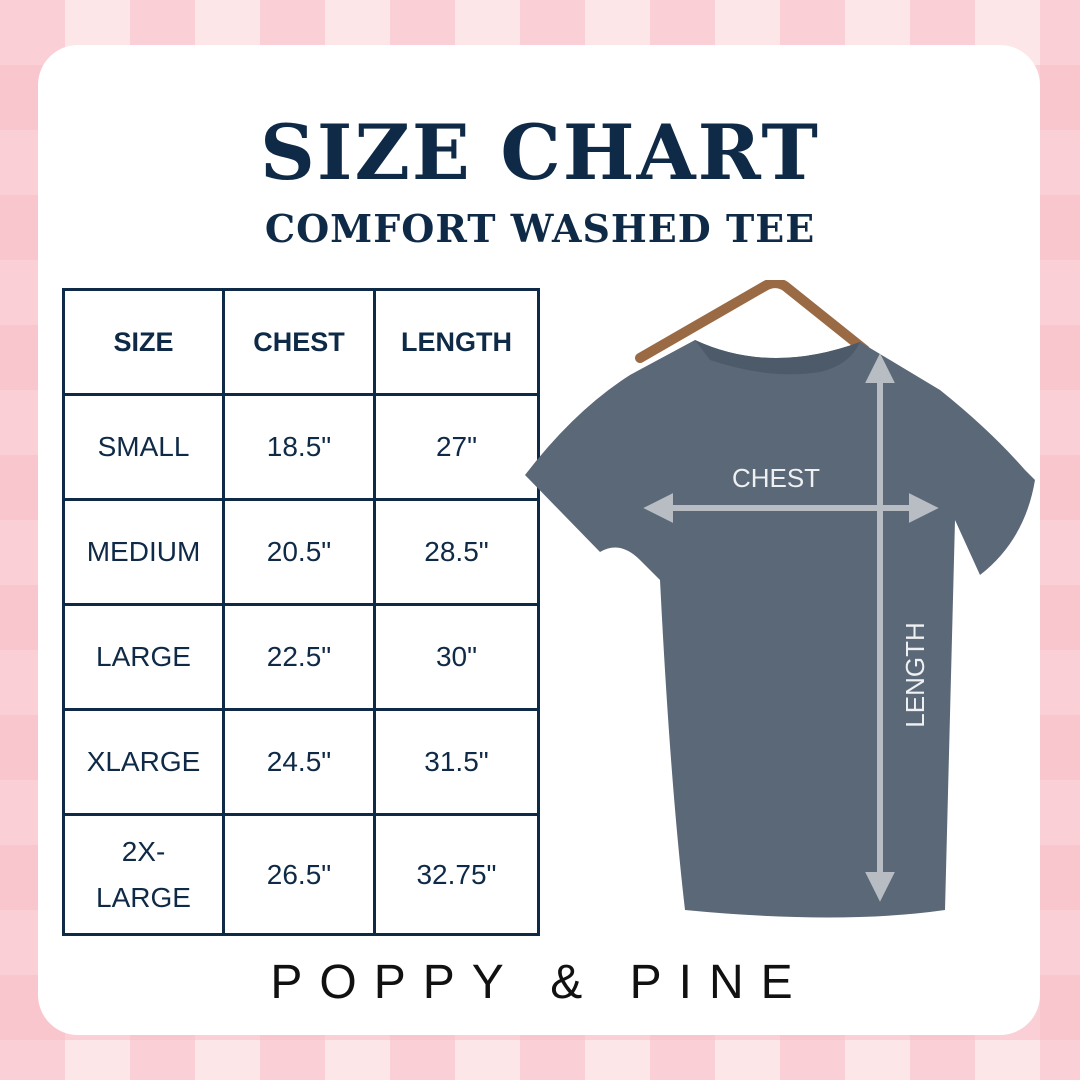  I want to click on header-size: SIZE, so click(143, 342).